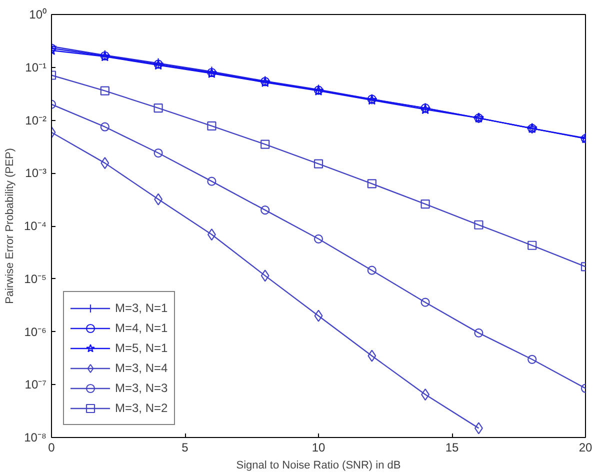 Image resolution: width=593 pixels, height=474 pixels. I want to click on legend-label: M=3, N=1, so click(141, 308).